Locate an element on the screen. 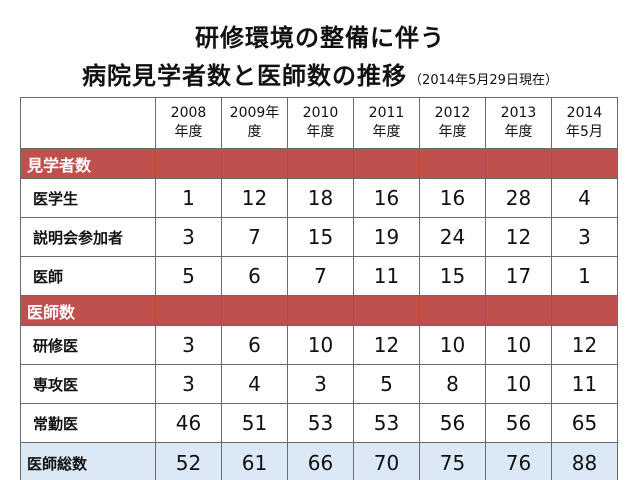 The height and width of the screenshot is (480, 640). value-cell: 18 is located at coordinates (320, 198).